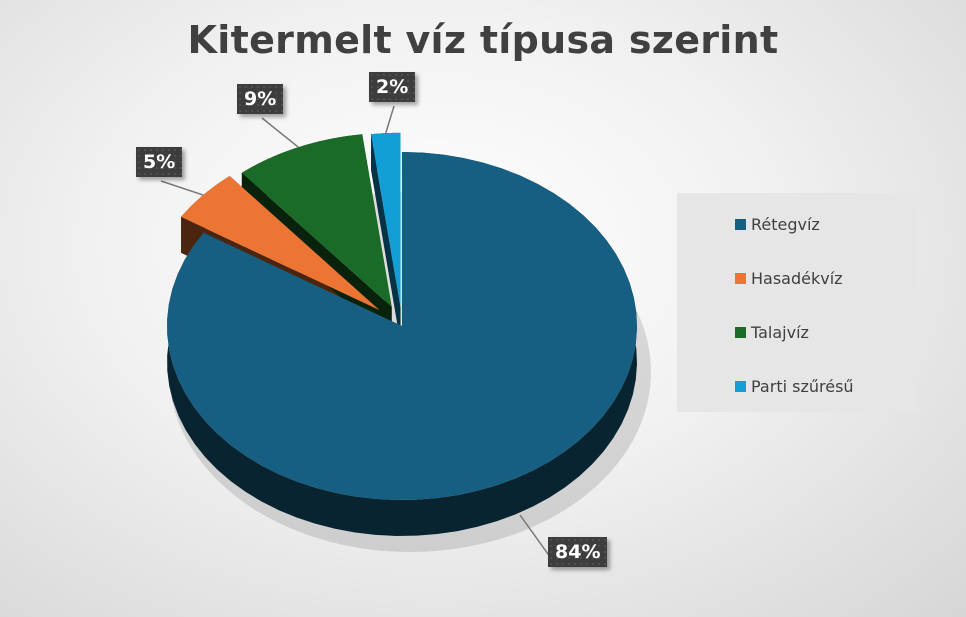  Describe the element at coordinates (826, 224) in the screenshot. I see `legend-item: Rétegvíz` at that location.